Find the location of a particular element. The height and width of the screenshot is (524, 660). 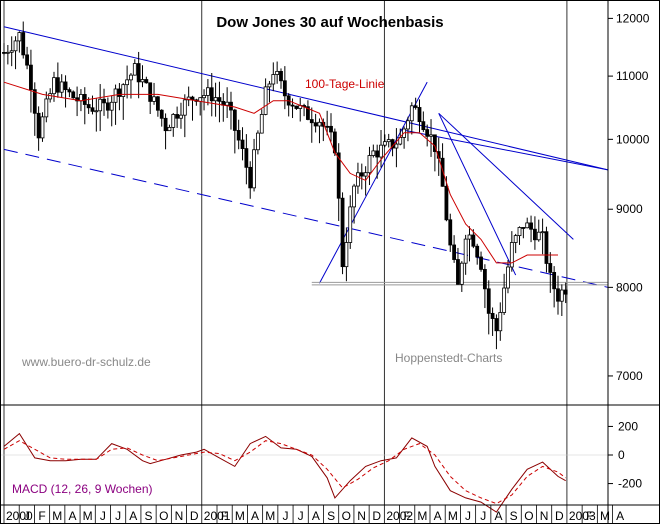

macd-line is located at coordinates (284, 472).